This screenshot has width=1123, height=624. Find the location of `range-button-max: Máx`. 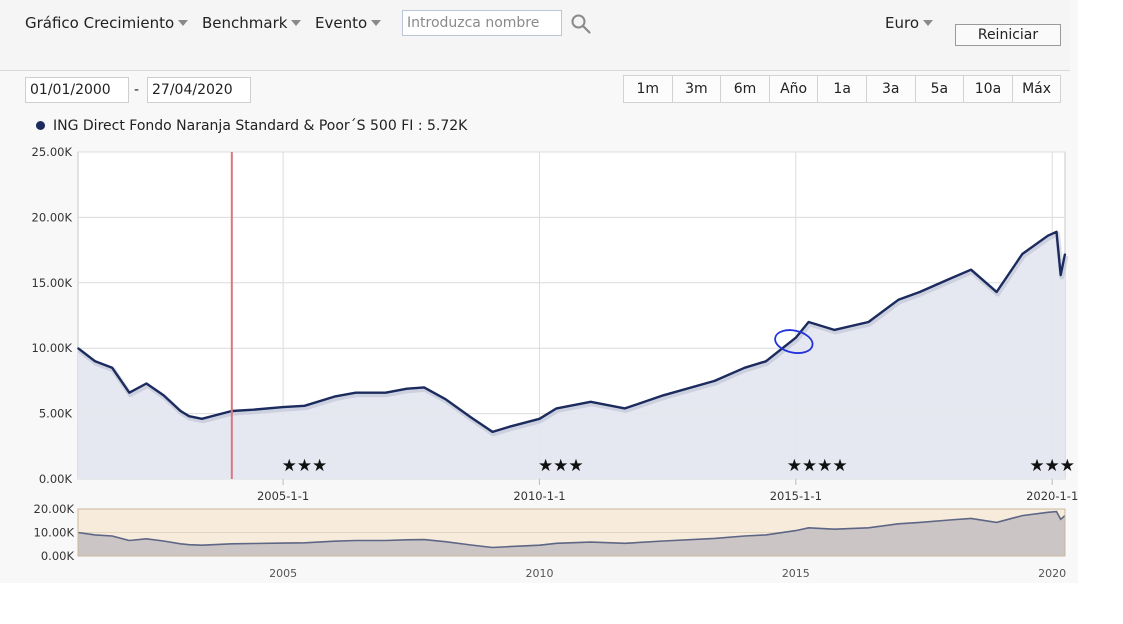

range-button-max: Máx is located at coordinates (1036, 89).